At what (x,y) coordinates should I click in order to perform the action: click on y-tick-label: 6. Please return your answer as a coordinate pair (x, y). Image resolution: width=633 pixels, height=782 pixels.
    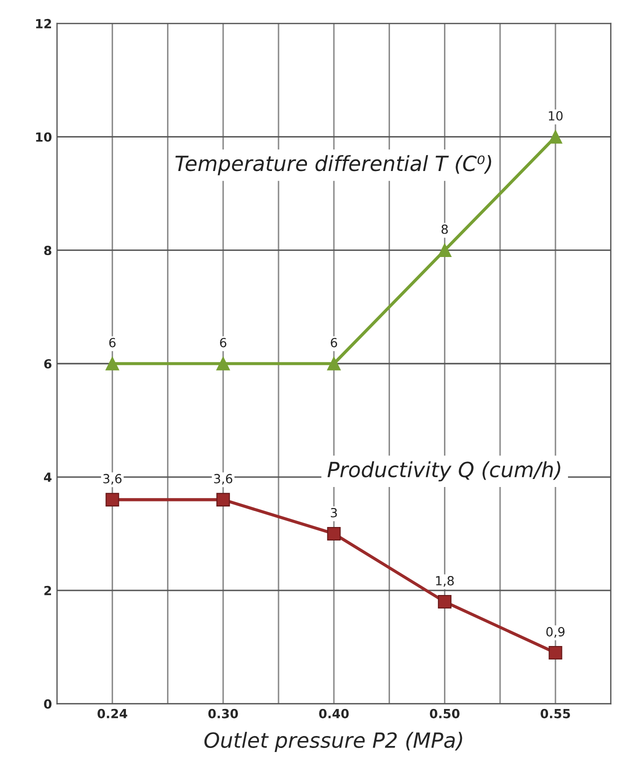
    Looking at the image, I should click on (48, 364).